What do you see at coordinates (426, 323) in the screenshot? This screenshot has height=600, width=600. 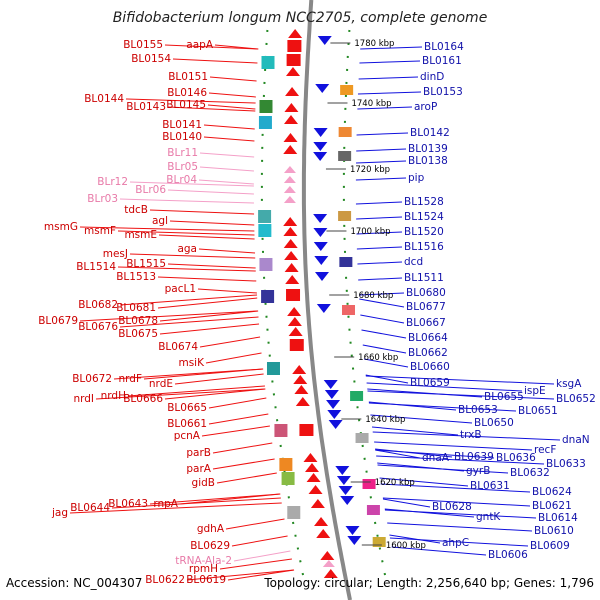 I see `right-gene-label: BL0667` at bounding box center [426, 323].